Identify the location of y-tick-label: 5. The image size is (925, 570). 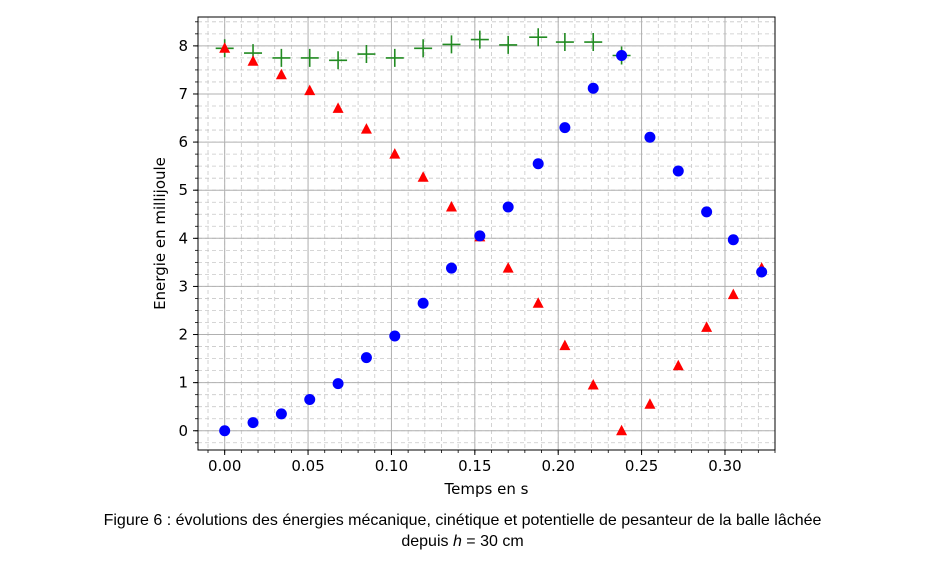
(183, 190).